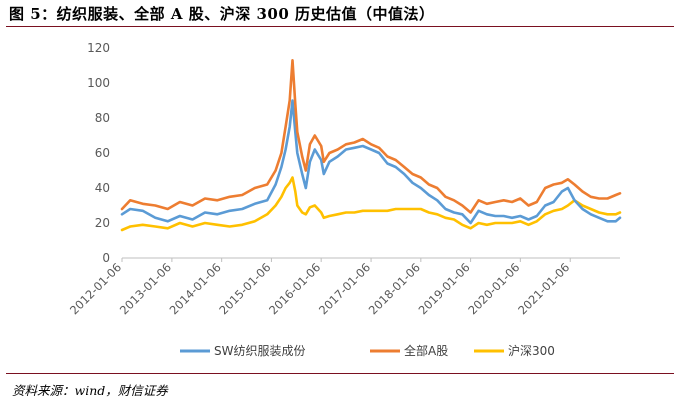 The height and width of the screenshot is (415, 680). I want to click on y-tick-label: 40, so click(102, 188).